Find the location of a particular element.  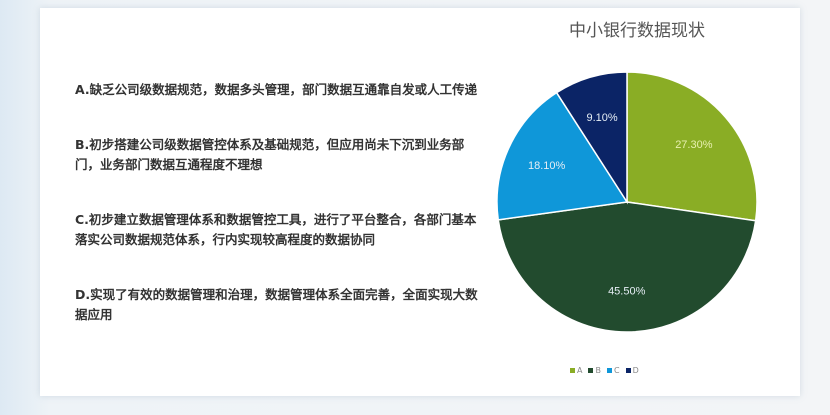

data-label-d: 9.10% is located at coordinates (601, 118).